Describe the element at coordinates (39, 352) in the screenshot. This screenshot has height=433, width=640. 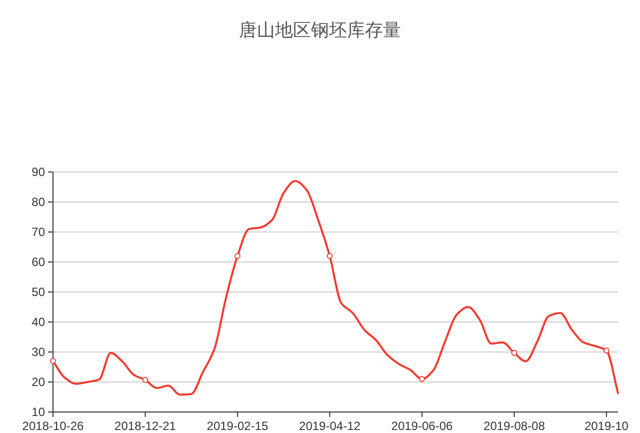
I see `y-tick-label: 30` at that location.